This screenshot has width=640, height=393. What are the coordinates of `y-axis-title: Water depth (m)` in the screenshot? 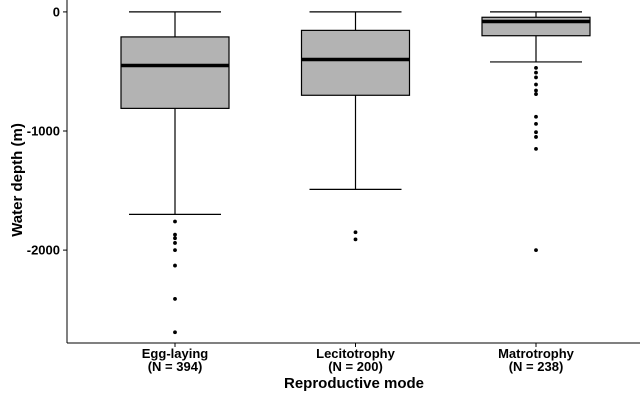 It's located at (17, 180).